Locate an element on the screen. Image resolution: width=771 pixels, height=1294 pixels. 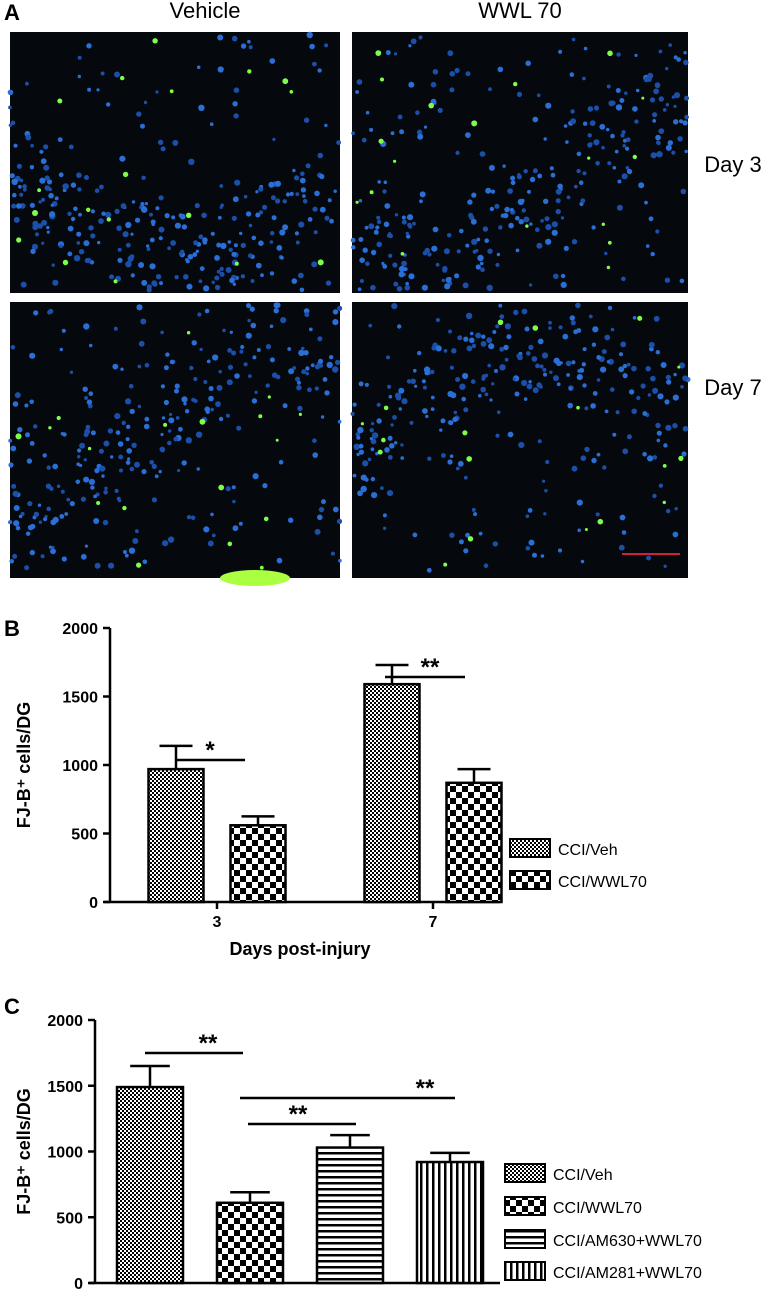
panel-label: C is located at coordinates (12, 1006).